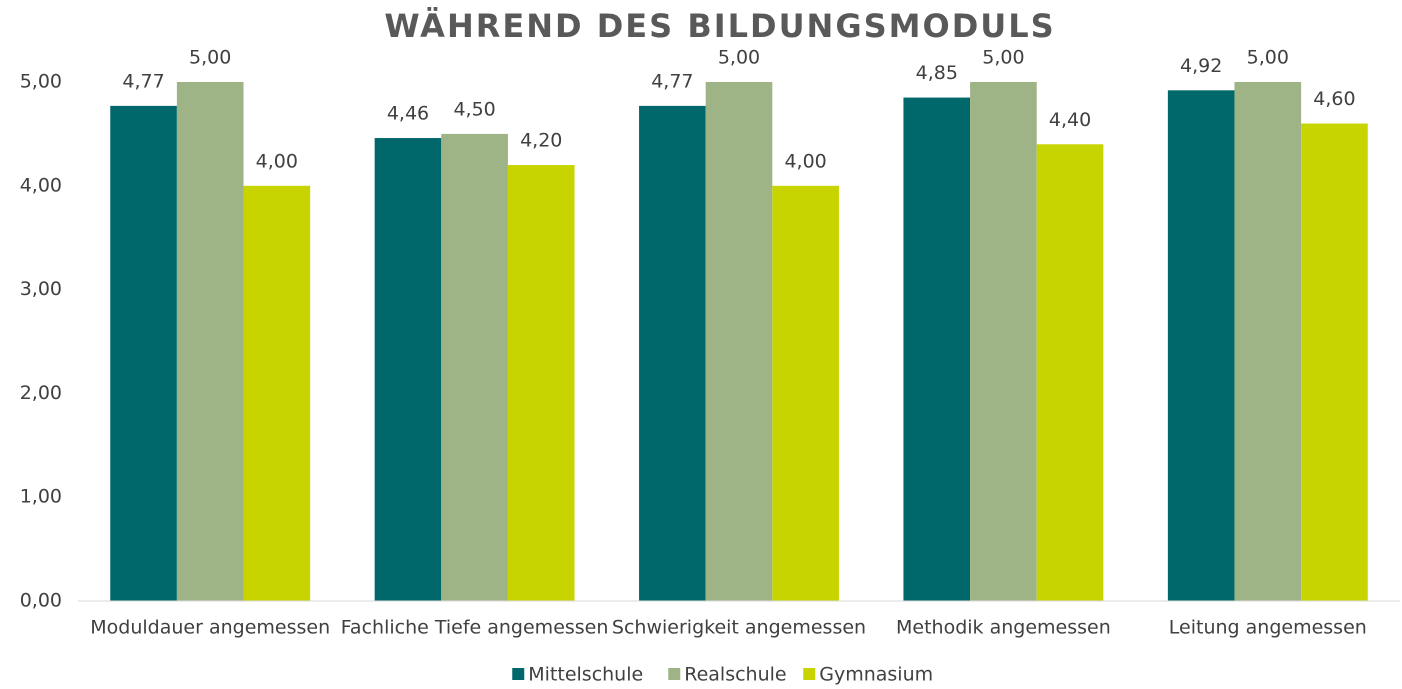  I want to click on x-tick-label: Methodik angemessen, so click(1003, 628).